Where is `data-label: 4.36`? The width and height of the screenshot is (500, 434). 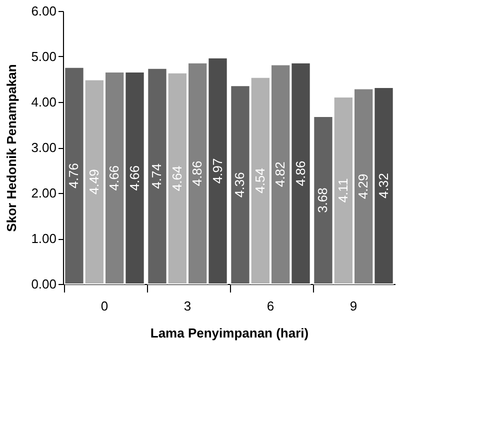 data-label: 4.36 is located at coordinates (240, 185).